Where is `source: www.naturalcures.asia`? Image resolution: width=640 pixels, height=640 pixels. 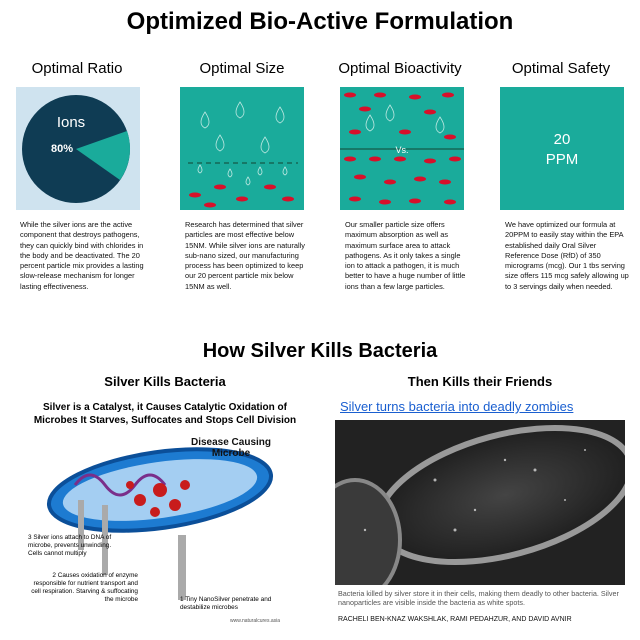
source: www.naturalcures.asia is located at coordinates (255, 621).